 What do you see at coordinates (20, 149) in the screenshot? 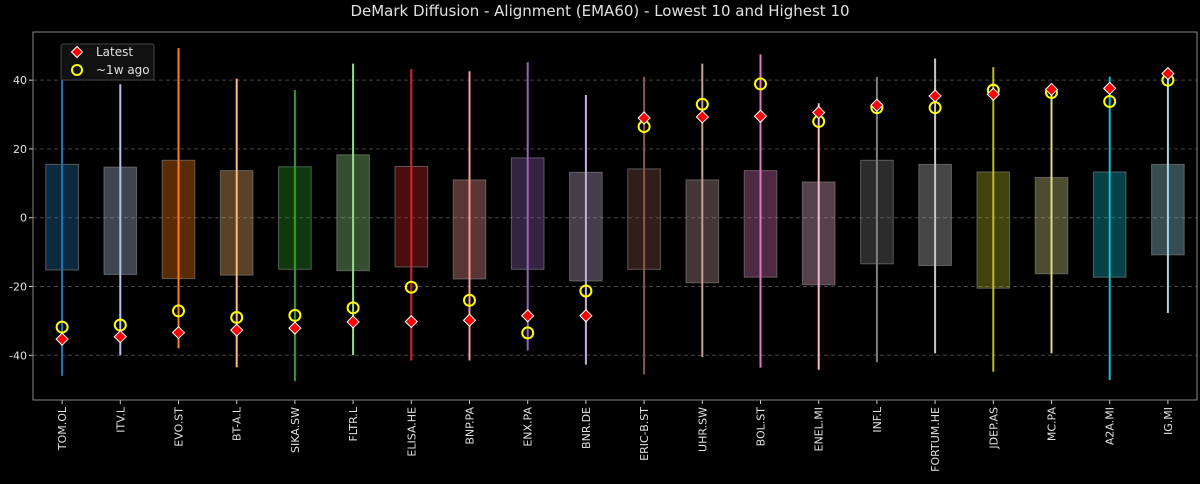
I see `y-tick-label: 20` at bounding box center [20, 149].